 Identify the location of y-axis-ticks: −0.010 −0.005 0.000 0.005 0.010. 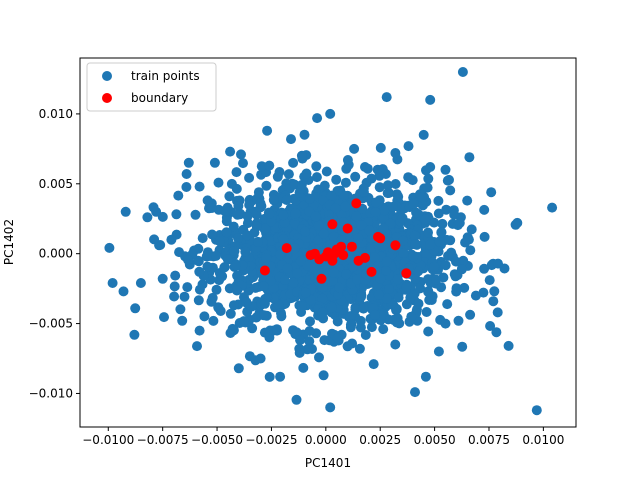
(54, 253).